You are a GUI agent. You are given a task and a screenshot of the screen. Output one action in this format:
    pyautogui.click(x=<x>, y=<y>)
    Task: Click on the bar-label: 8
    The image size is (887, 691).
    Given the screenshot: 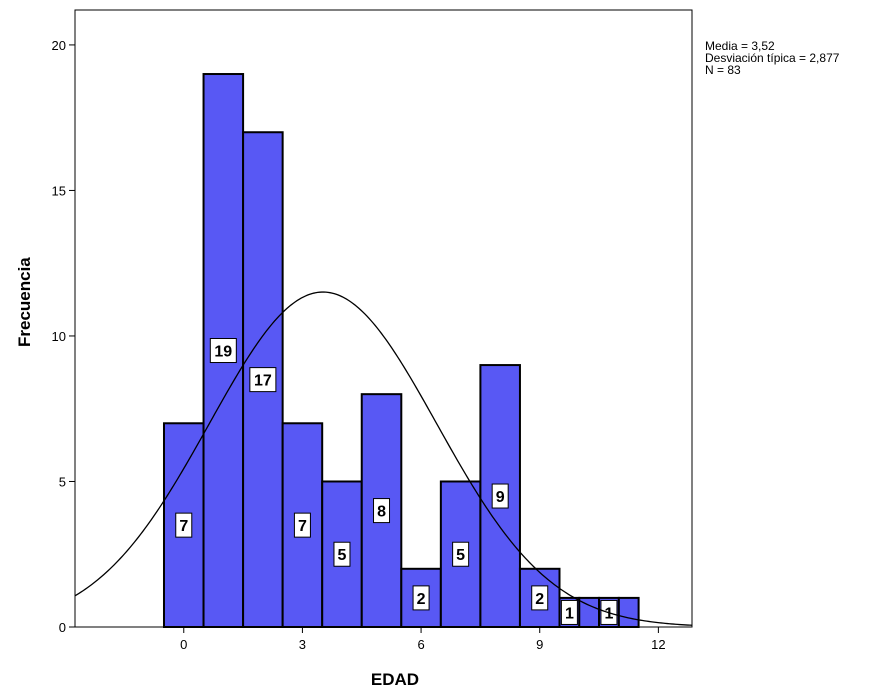 What is the action you would take?
    pyautogui.click(x=381, y=512)
    